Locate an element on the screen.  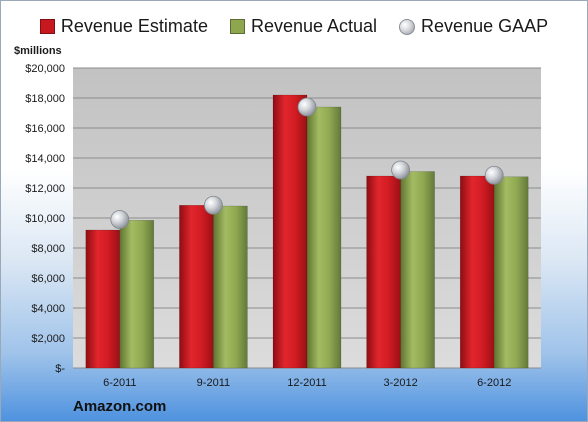
legend-marker-gaap is located at coordinates (407, 26).